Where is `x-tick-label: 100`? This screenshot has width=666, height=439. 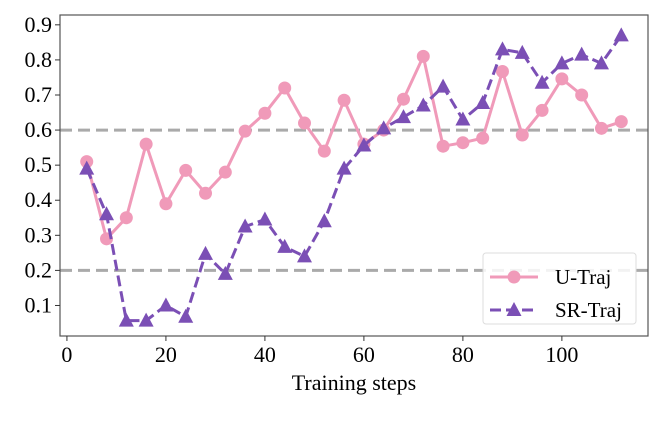 x-tick-label: 100 is located at coordinates (561, 354).